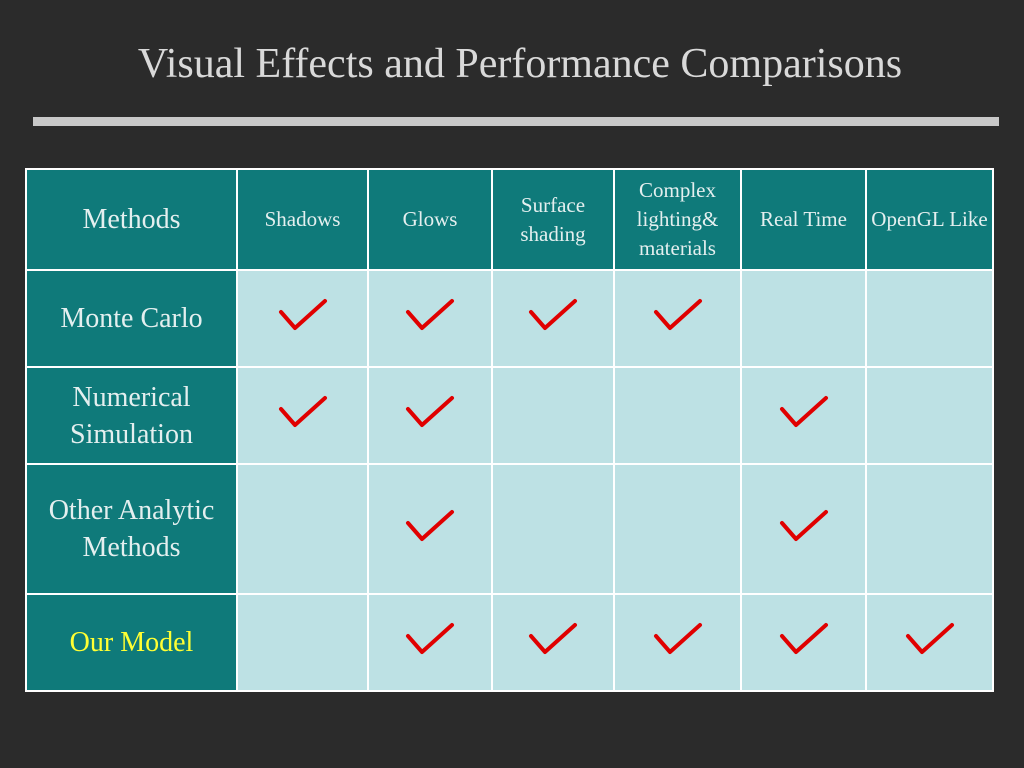 The width and height of the screenshot is (1024, 768). I want to click on title-divider, so click(516, 121).